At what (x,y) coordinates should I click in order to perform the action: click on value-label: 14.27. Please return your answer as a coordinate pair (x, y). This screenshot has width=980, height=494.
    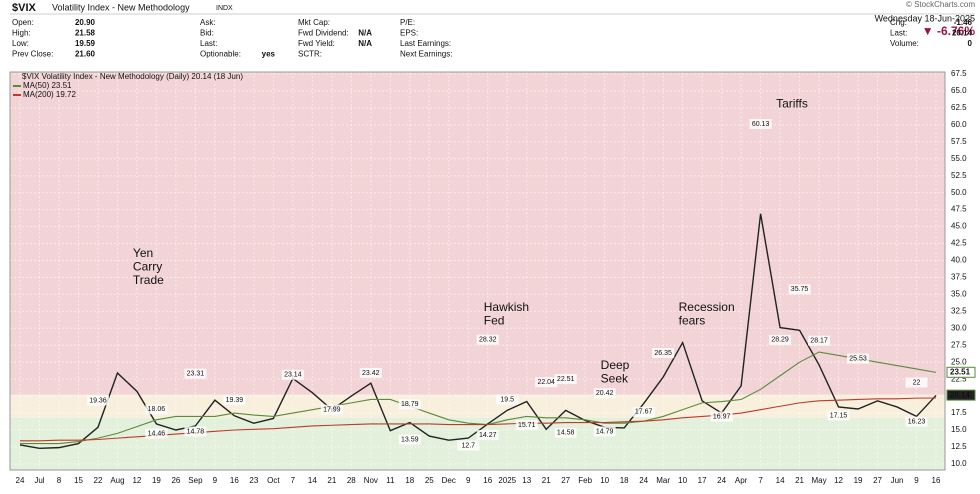
    Looking at the image, I should click on (488, 435).